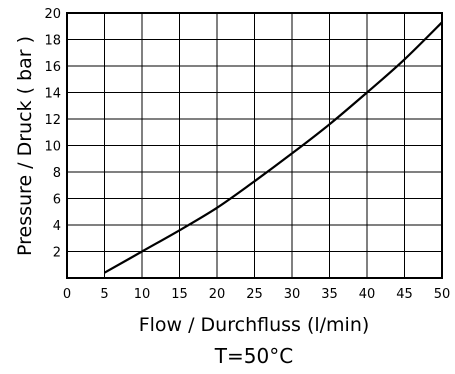 The width and height of the screenshot is (455, 374). What do you see at coordinates (217, 294) in the screenshot?
I see `x-tick-label: 20` at bounding box center [217, 294].